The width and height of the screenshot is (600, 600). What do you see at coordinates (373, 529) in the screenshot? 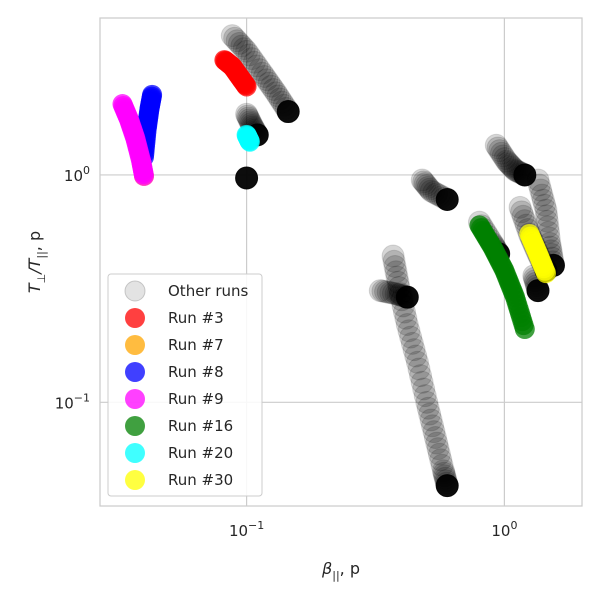
I see `x-tick-labels: 10−1 100` at bounding box center [373, 529].